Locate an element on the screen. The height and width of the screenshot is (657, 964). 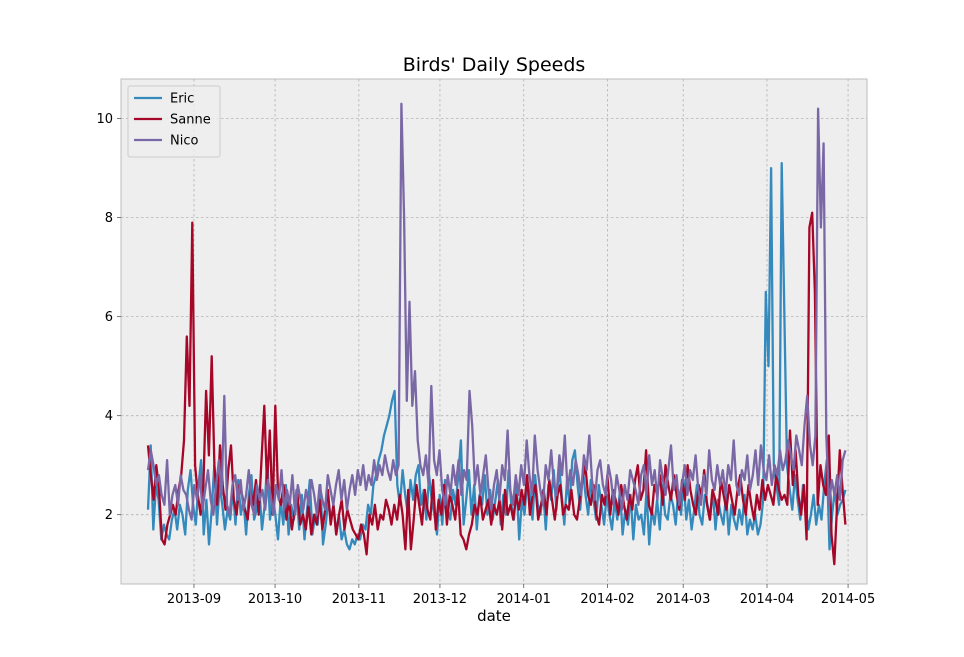
legend-label-nico: Nico is located at coordinates (184, 141).